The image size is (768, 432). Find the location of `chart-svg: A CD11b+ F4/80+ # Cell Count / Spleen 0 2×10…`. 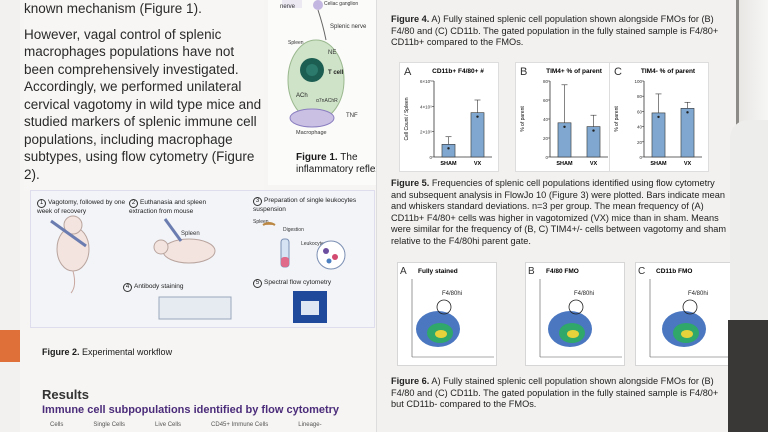

chart-svg: A CD11b+ F4/80+ # Cell Count / Spleen 0 2×10… is located at coordinates (448, 116).